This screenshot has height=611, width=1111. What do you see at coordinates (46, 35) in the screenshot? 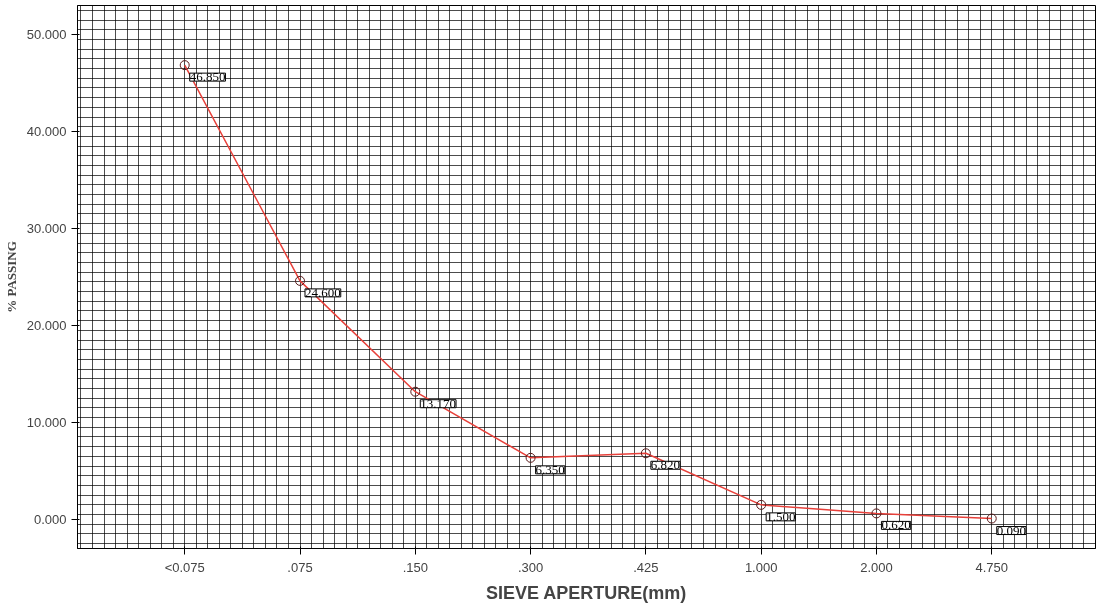
I see `y-tick-label: 50.000` at bounding box center [46, 35].